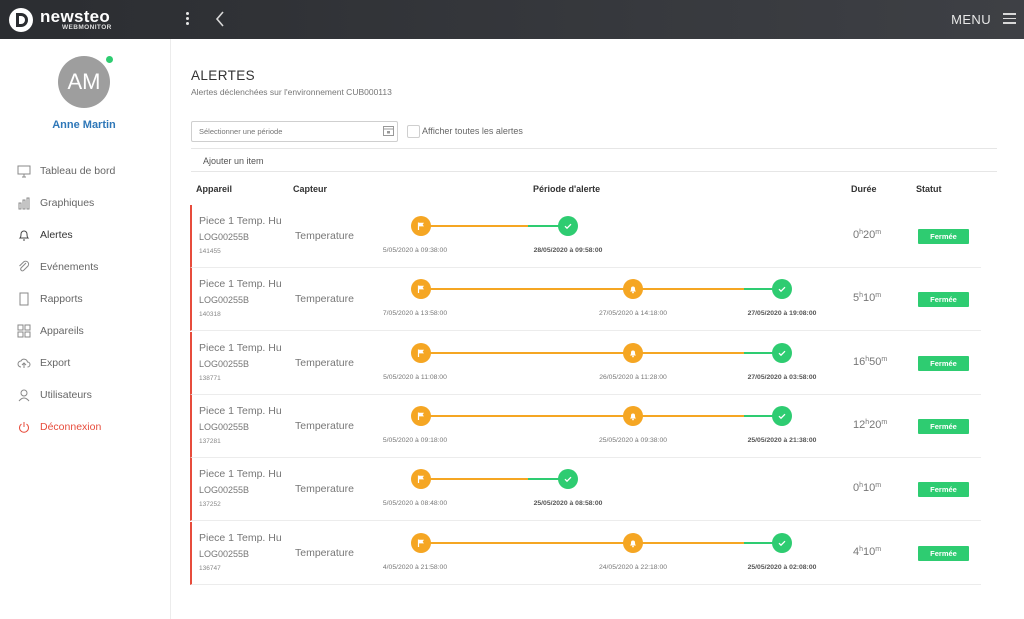 Image resolution: width=1024 pixels, height=619 pixels. Describe the element at coordinates (413, 131) in the screenshot. I see `show-all-checkbox` at that location.